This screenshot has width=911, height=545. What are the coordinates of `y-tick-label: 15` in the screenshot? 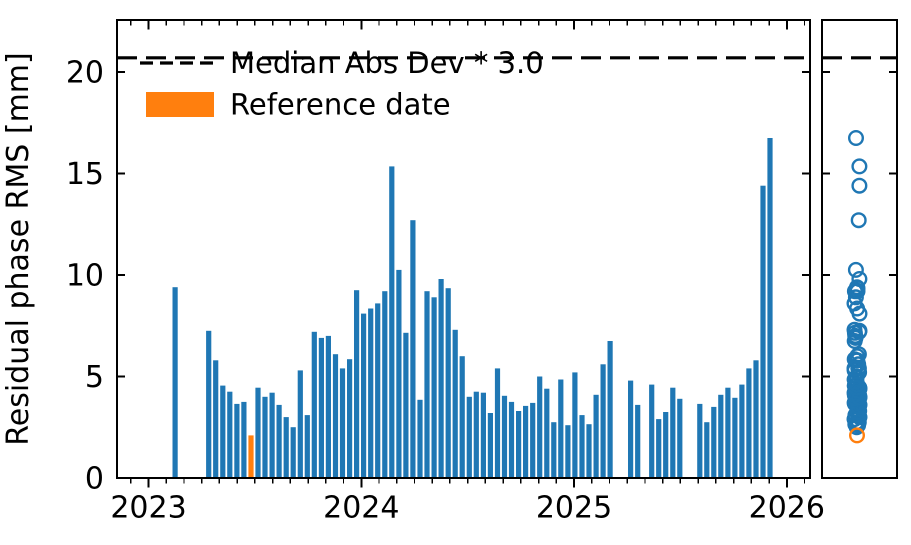 It's located at (85, 174).